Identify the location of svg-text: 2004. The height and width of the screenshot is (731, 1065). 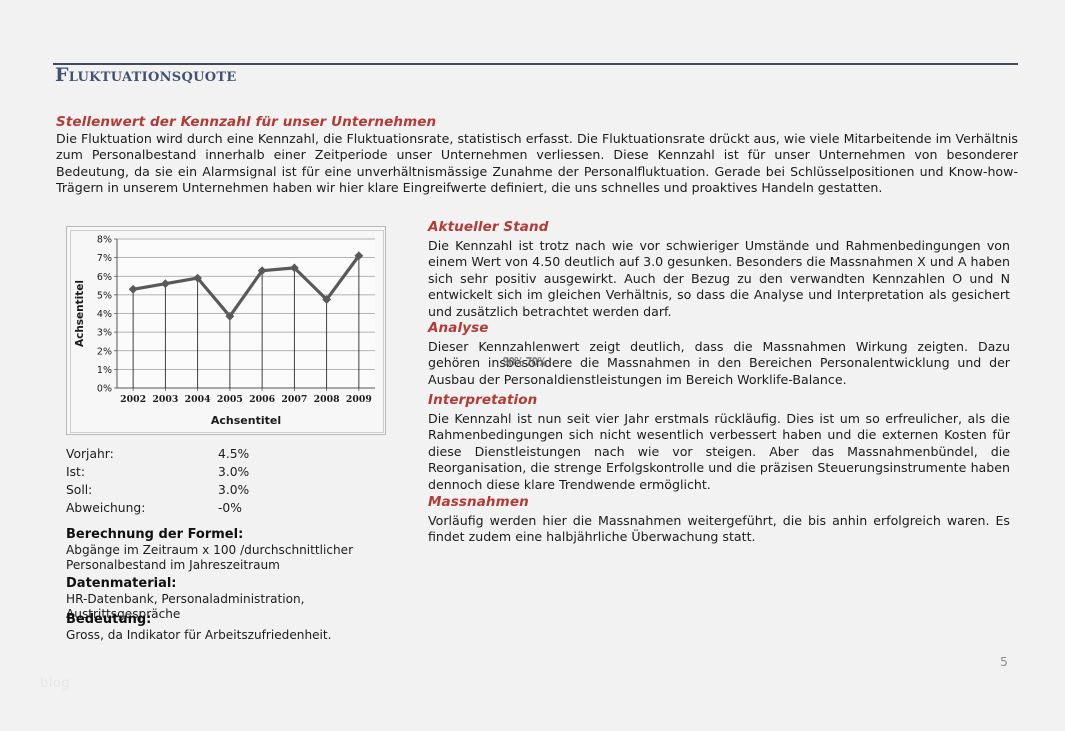
(198, 399).